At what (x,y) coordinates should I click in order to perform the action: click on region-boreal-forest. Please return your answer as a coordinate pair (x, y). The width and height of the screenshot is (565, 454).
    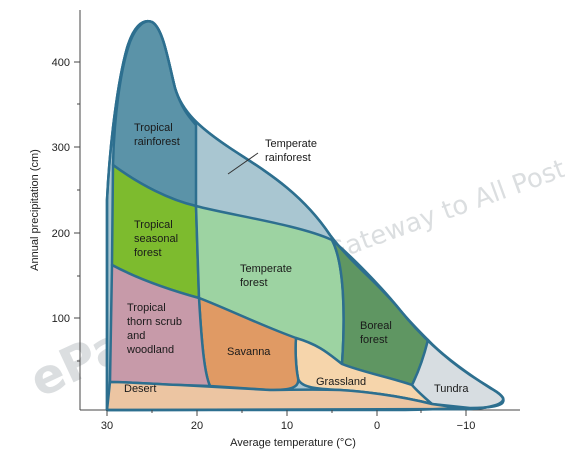
    Looking at the image, I should click on (380, 312).